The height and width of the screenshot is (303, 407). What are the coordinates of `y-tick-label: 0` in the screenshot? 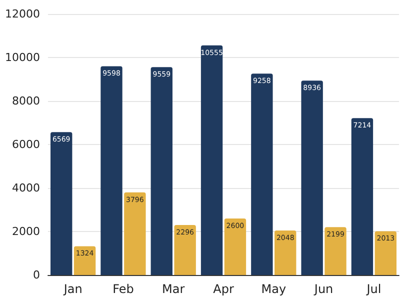 It's located at (36, 275).